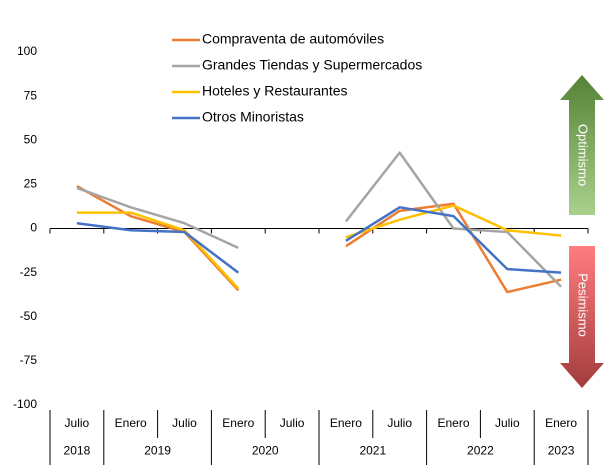 This screenshot has height=474, width=615. Describe the element at coordinates (29, 316) in the screenshot. I see `y-tick-label: -50` at that location.